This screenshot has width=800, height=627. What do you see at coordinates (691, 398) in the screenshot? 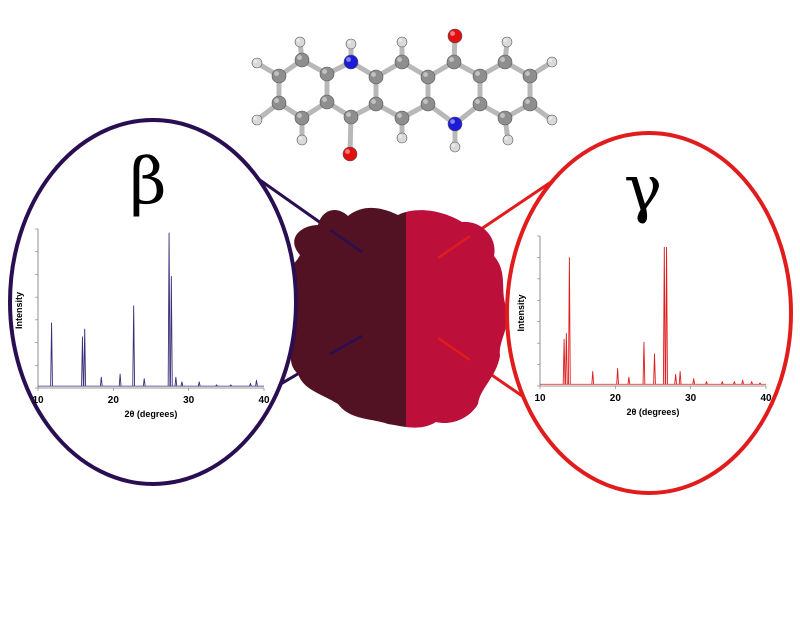
I see `x-tick-label: 30` at bounding box center [691, 398].